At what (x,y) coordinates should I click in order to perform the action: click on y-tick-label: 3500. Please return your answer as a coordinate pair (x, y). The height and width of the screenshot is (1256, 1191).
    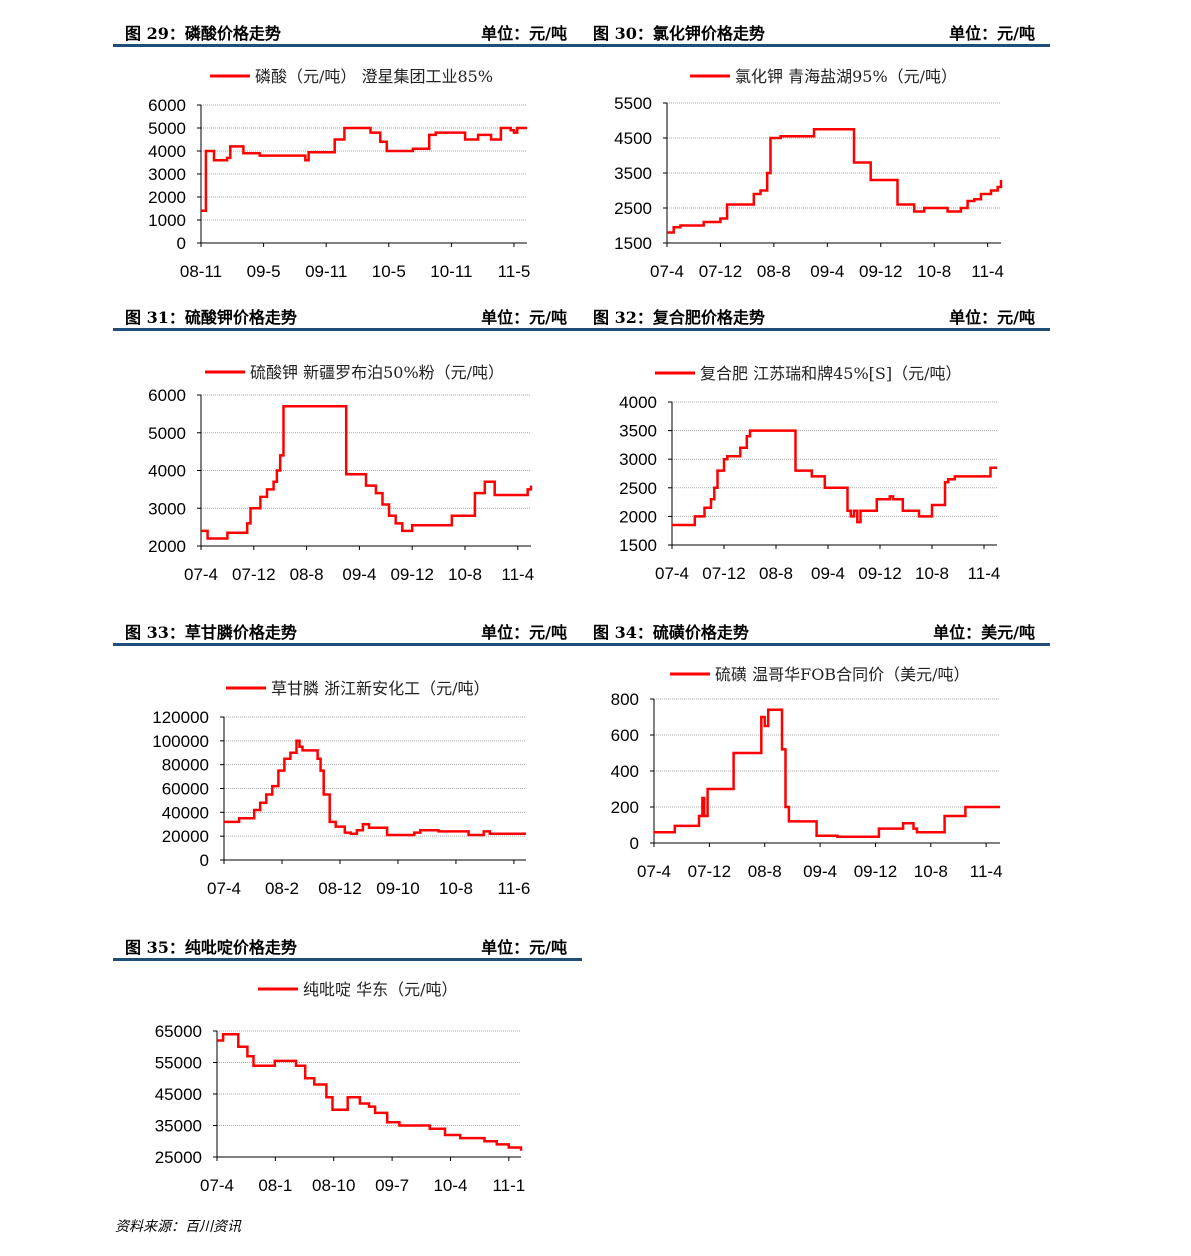
    Looking at the image, I should click on (638, 431).